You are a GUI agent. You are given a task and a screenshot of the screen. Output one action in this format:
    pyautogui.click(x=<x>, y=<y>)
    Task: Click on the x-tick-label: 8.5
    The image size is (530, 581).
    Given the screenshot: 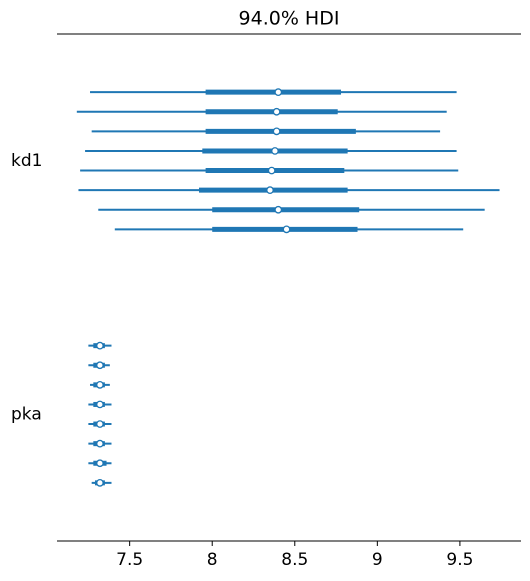 What is the action you would take?
    pyautogui.click(x=294, y=560)
    